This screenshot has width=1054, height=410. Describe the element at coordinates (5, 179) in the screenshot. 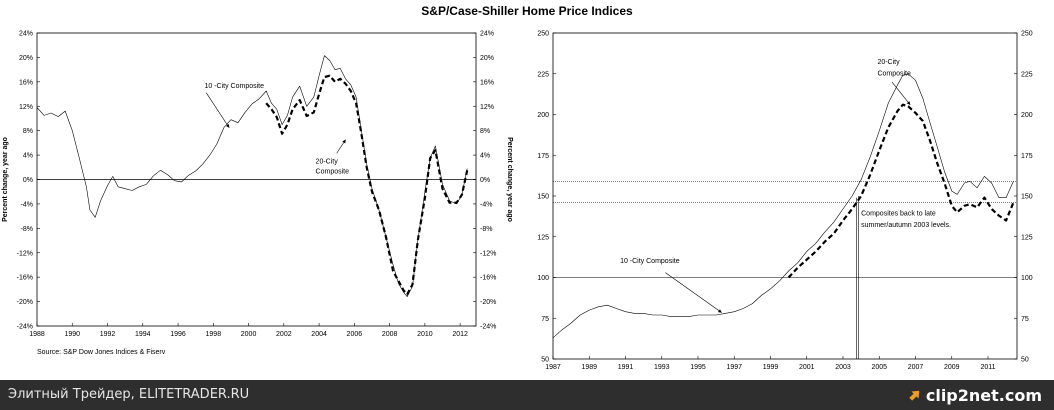

I see `y-axis-label-left: Percent change, year ago` at that location.